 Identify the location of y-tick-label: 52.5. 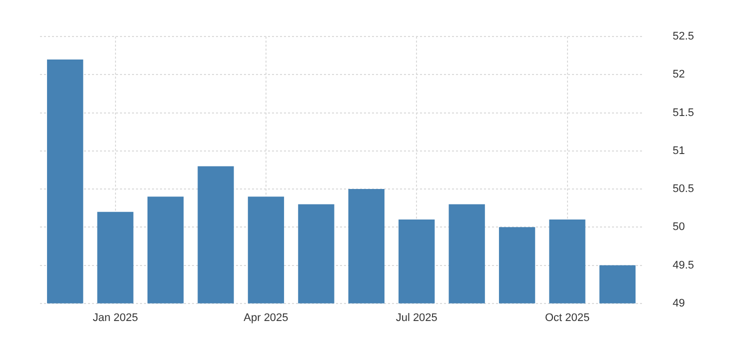
(683, 36).